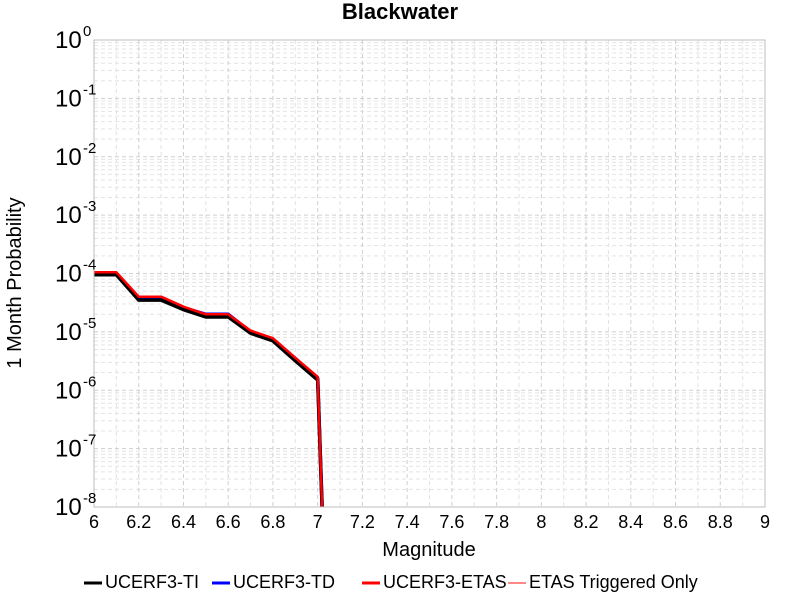 The width and height of the screenshot is (800, 600). I want to click on y-tick-label: 10 -4, so click(75, 272).